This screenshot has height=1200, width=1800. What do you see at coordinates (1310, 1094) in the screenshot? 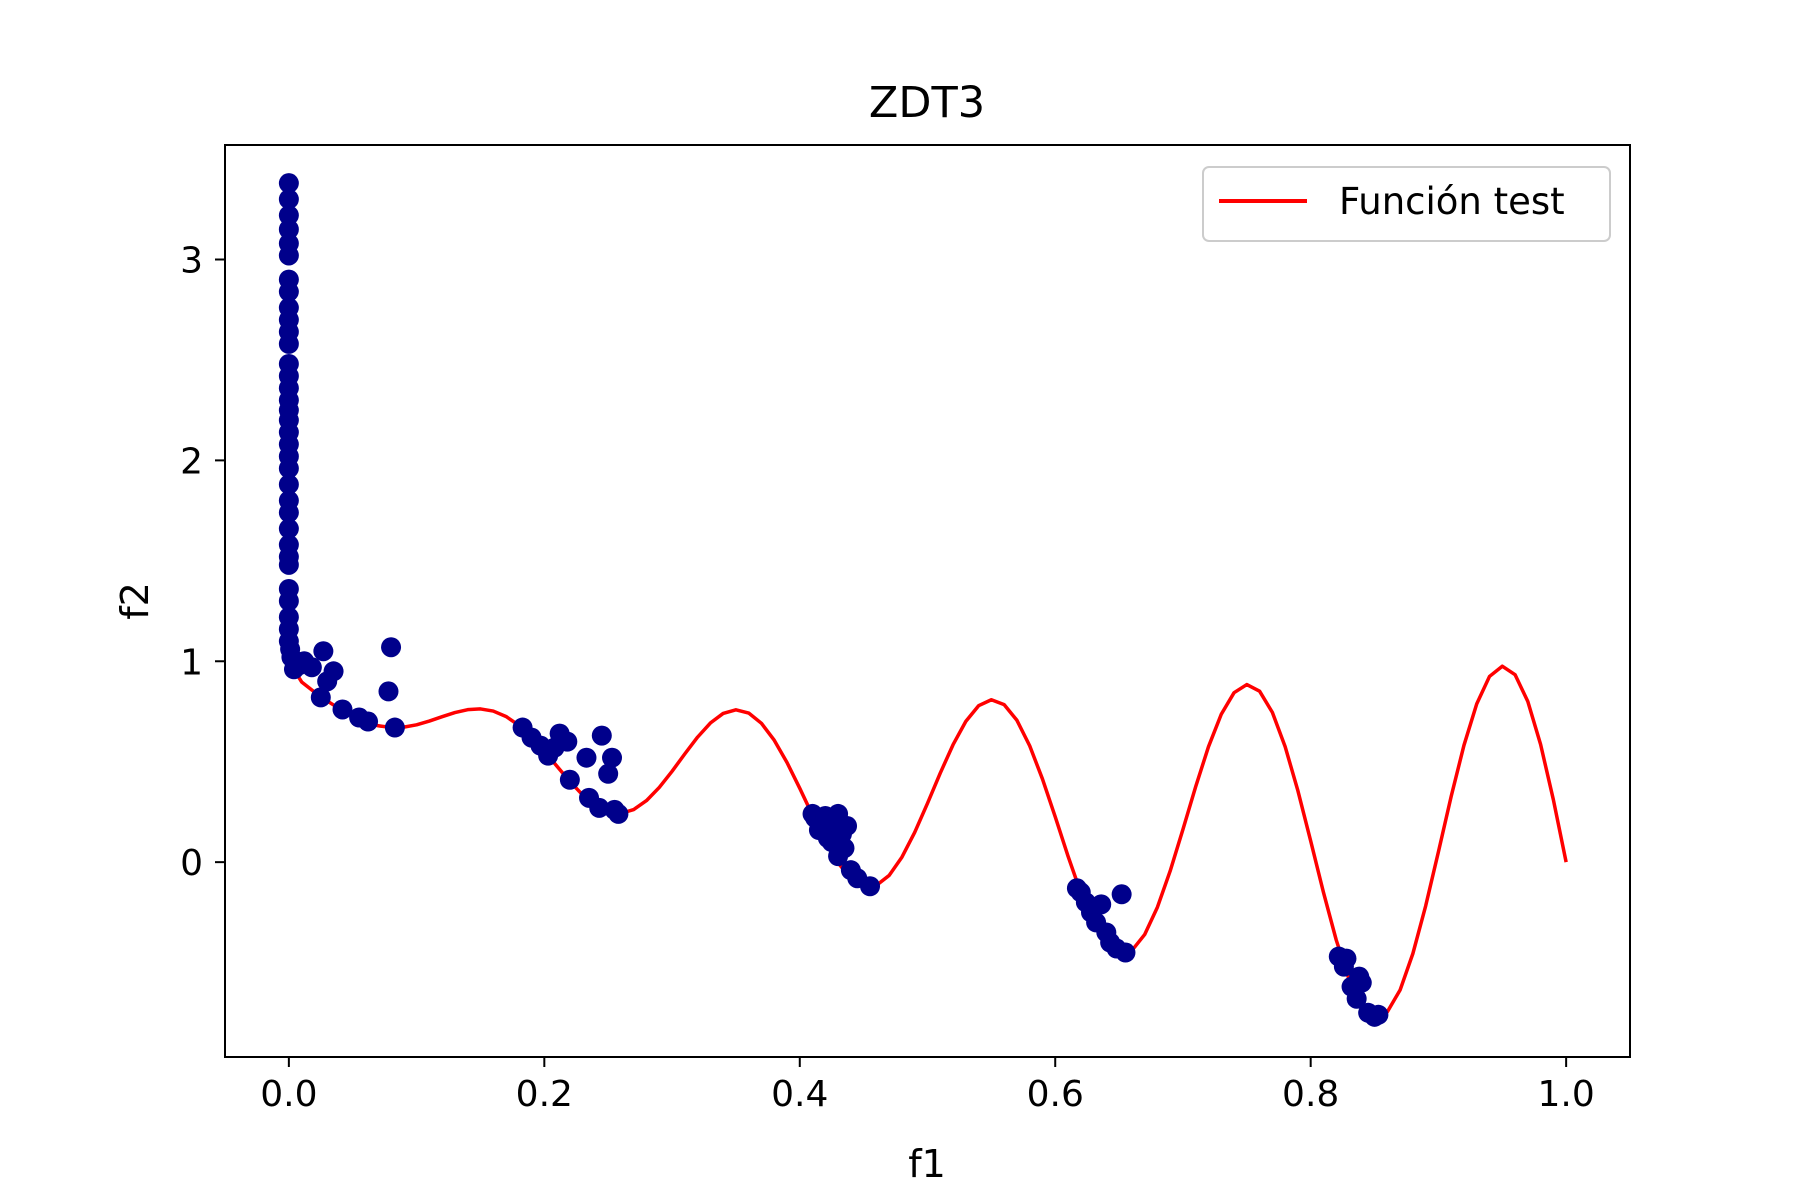
I see `x-tick-label: 0.8` at bounding box center [1310, 1094].